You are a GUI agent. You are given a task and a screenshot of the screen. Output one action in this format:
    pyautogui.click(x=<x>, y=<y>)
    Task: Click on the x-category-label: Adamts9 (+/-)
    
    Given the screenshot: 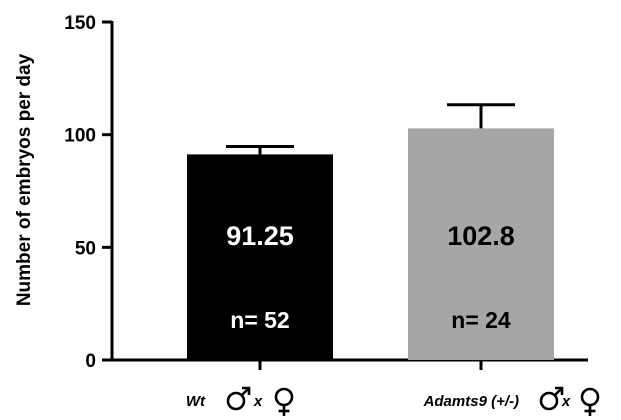 What is the action you would take?
    pyautogui.click(x=471, y=401)
    